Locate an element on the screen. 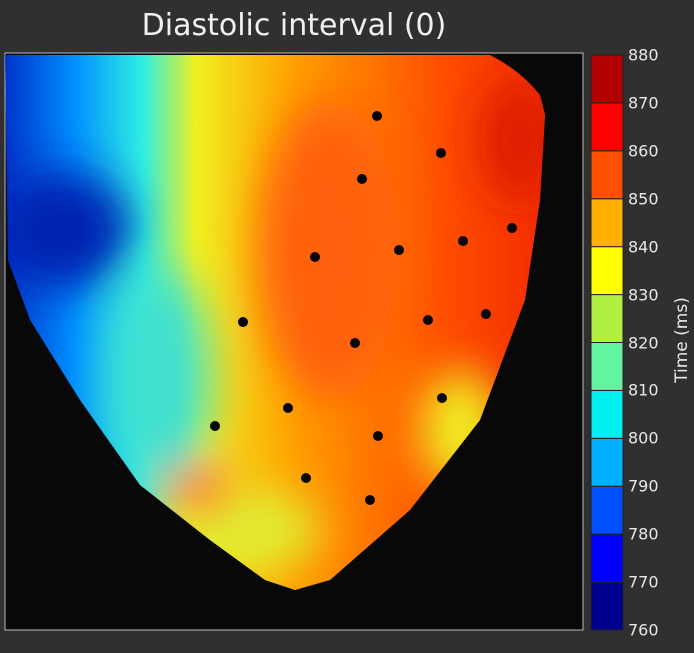 This screenshot has height=653, width=694. colorbar-tick-label: 830 is located at coordinates (643, 295).